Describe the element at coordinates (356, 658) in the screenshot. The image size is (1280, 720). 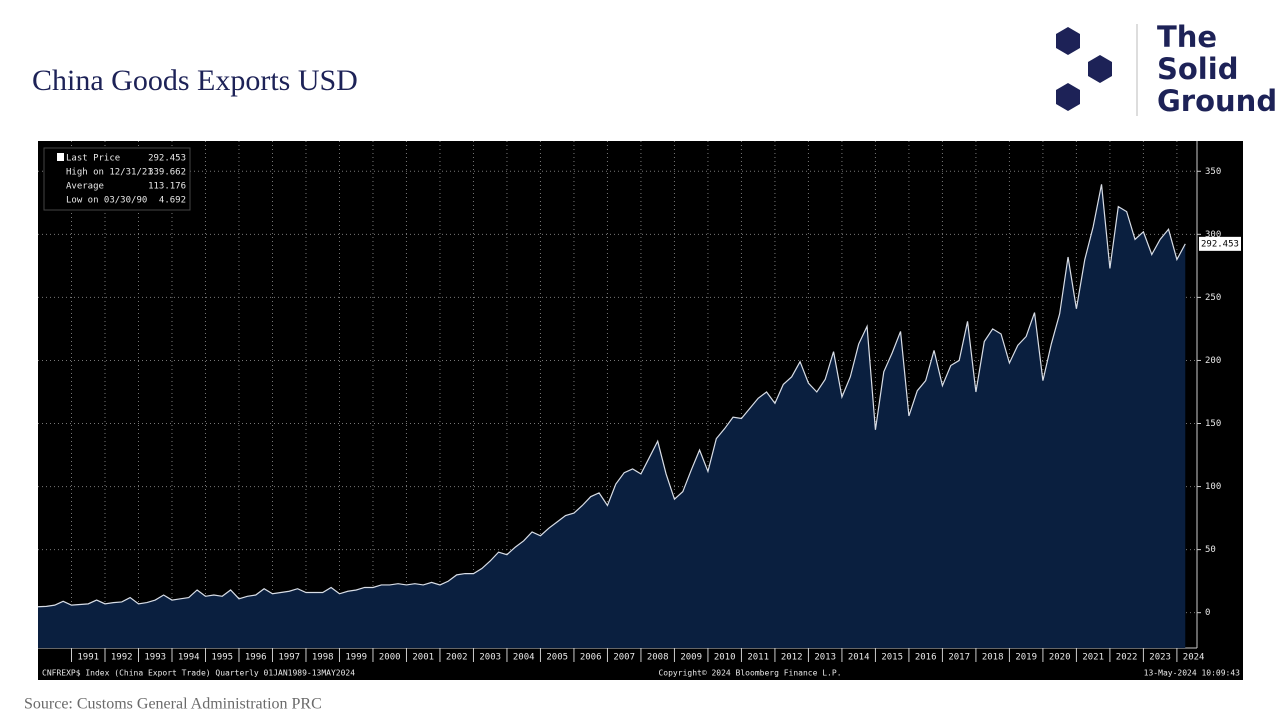
I see `x-tick-label: 1999` at that location.